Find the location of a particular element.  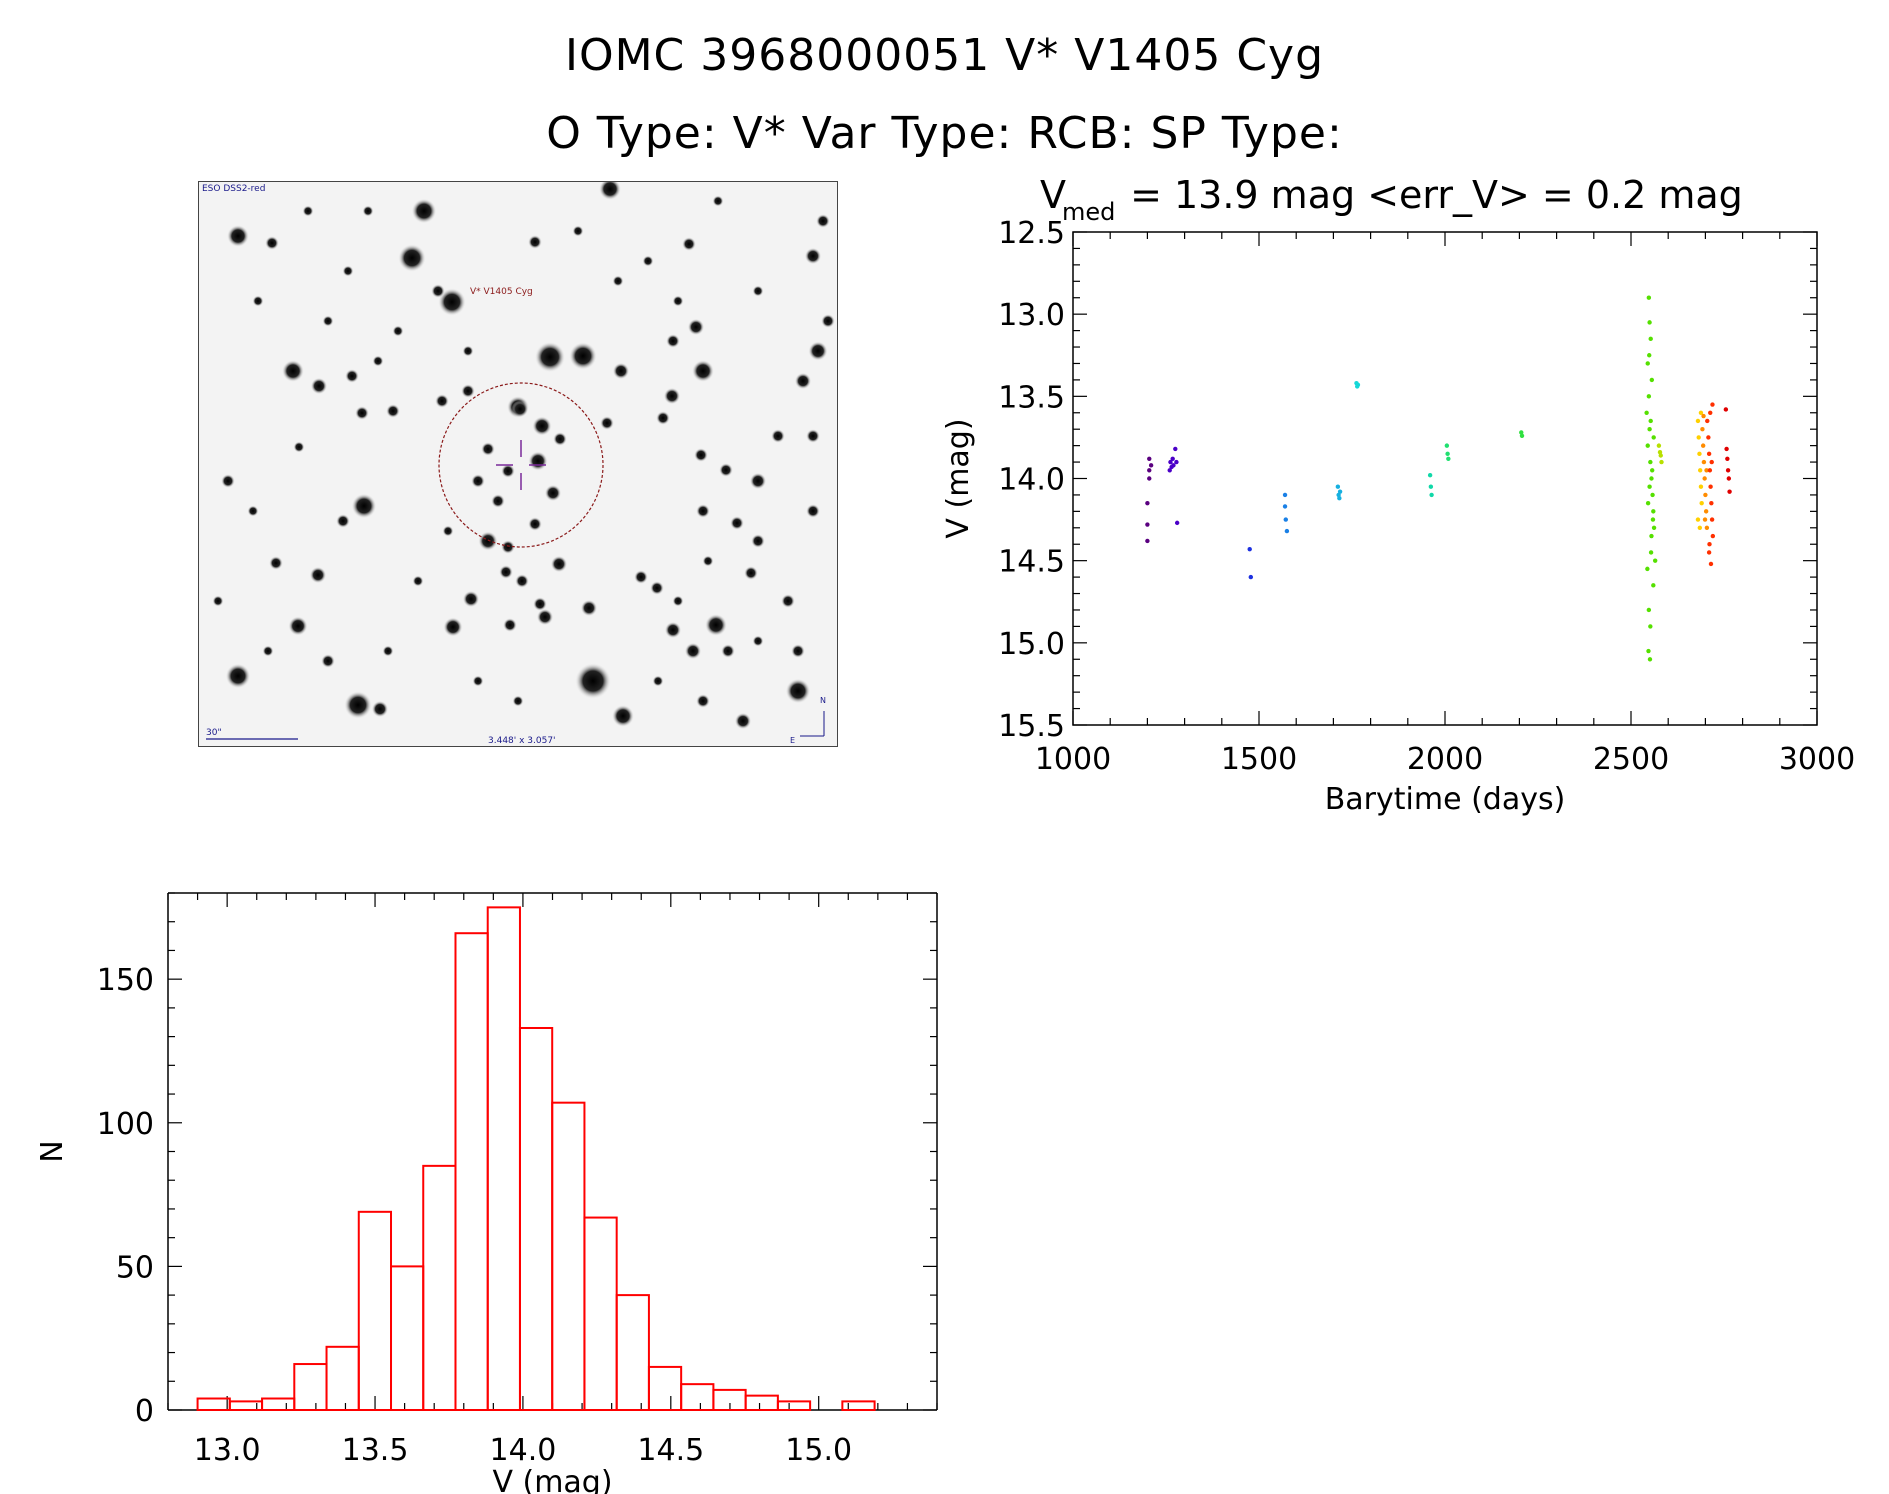

y-axis-label: N is located at coordinates (55, 1151).